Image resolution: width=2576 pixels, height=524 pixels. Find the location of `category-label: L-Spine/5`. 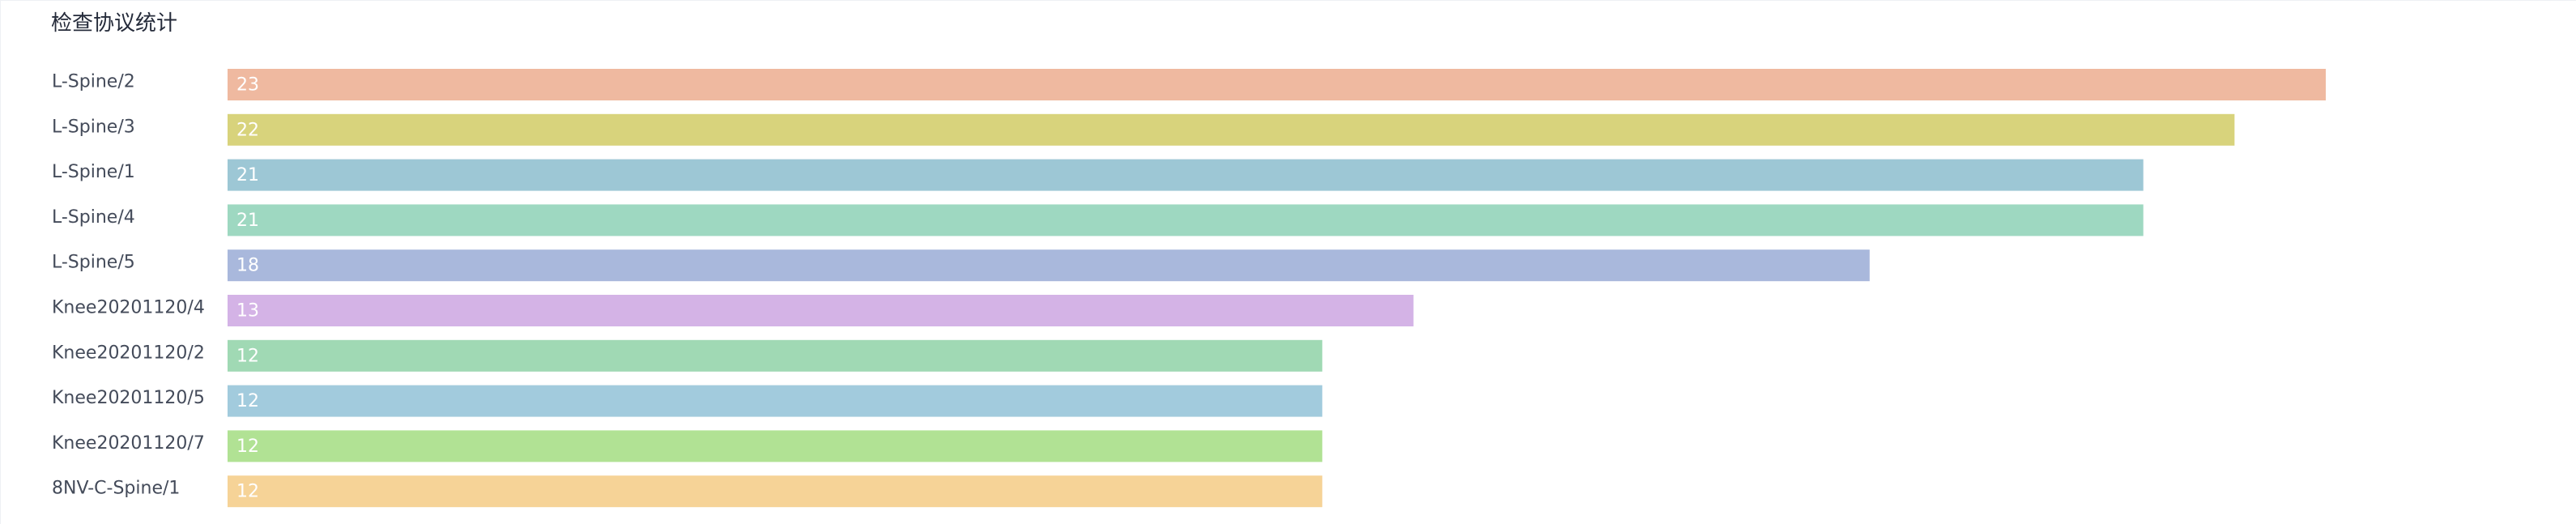

category-label: L-Spine/5 is located at coordinates (93, 263).